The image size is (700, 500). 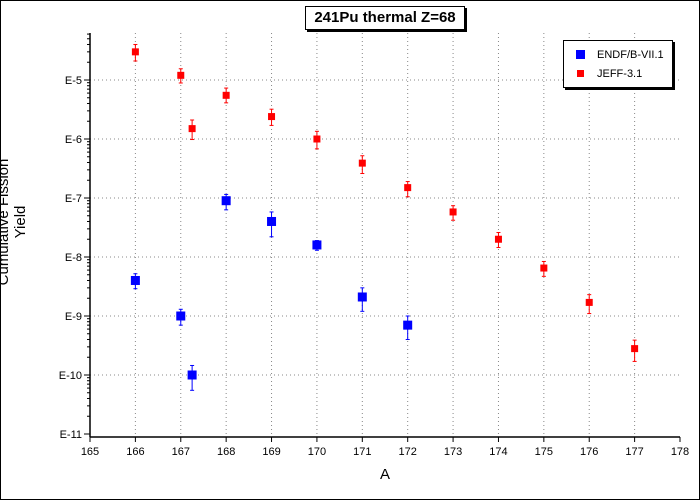 What do you see at coordinates (90, 452) in the screenshot?
I see `x-tick-label: 165` at bounding box center [90, 452].